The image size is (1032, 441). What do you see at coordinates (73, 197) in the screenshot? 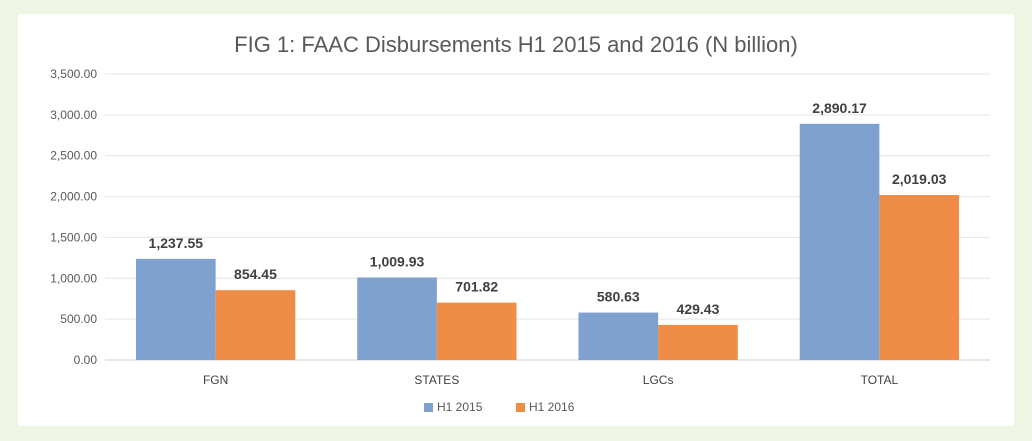
I see `y-tick-label: 2,000.00` at bounding box center [73, 197].